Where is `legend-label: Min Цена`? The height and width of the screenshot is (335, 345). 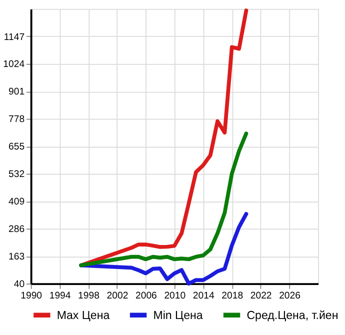 legend-label: Min Цена is located at coordinates (178, 316).